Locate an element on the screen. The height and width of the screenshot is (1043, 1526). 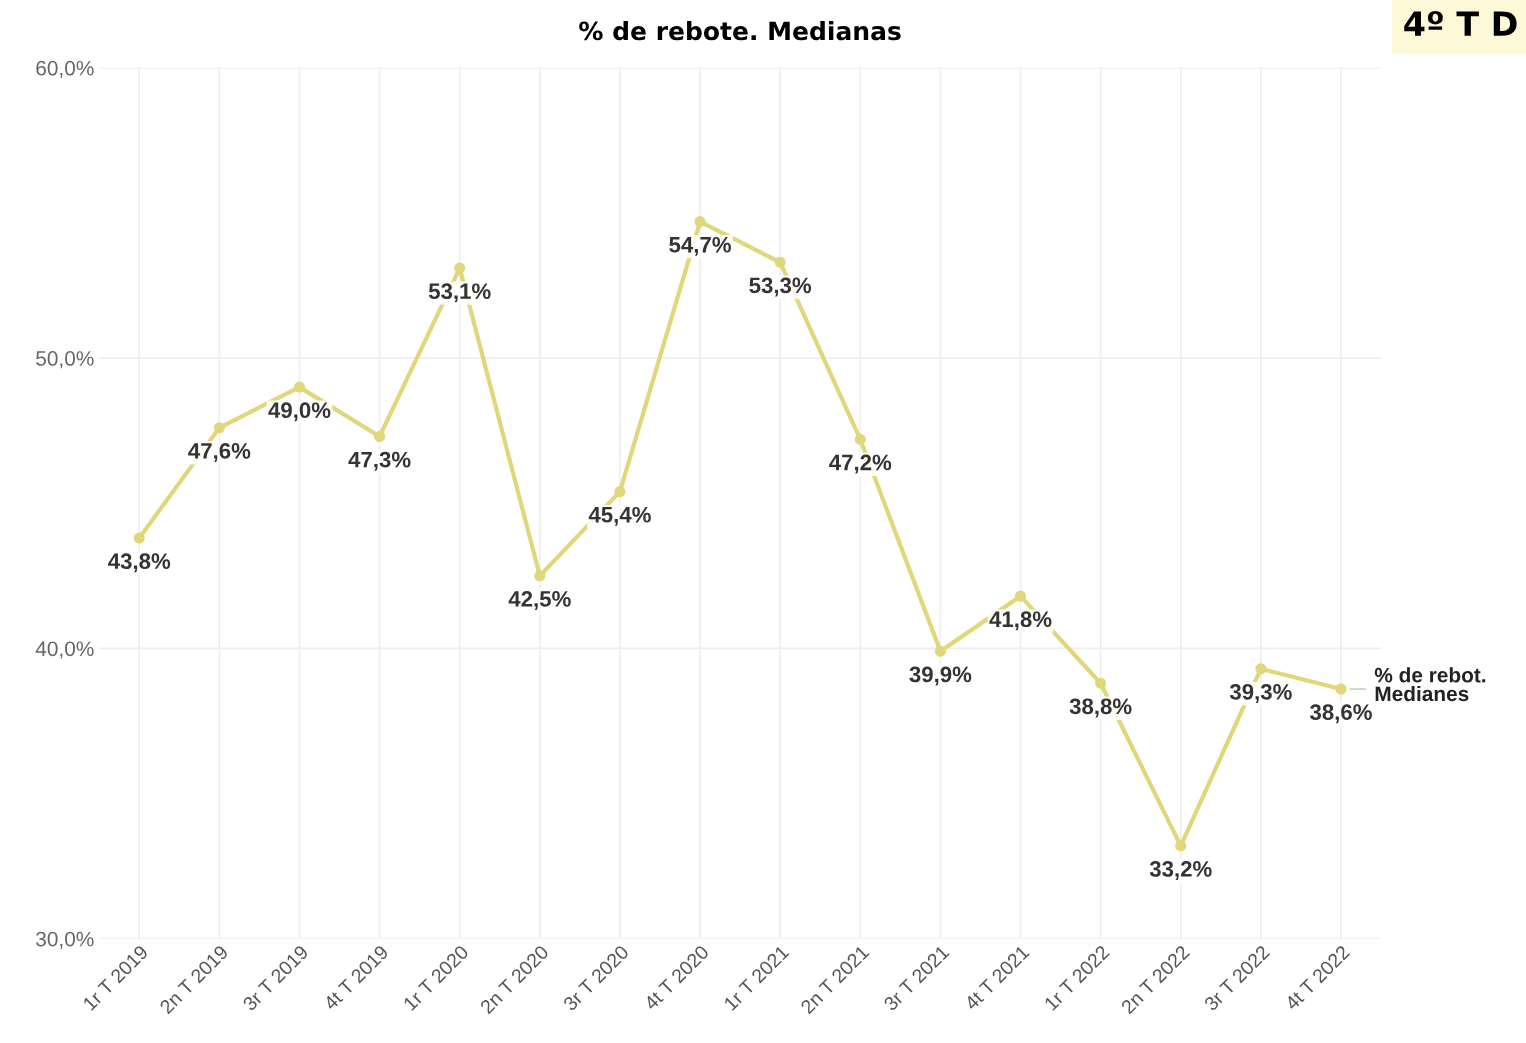
data-label: 47,2% is located at coordinates (860, 464).